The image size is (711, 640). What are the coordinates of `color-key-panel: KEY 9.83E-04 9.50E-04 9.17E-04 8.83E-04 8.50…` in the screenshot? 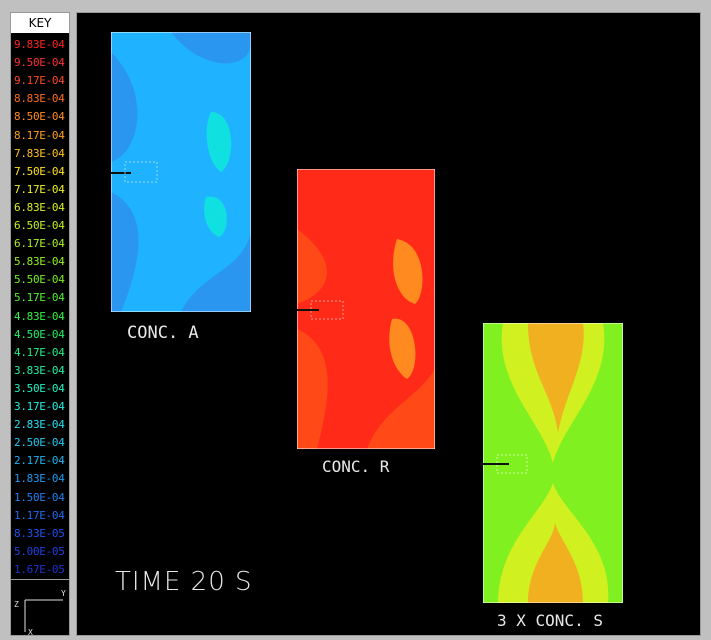 It's located at (40, 324).